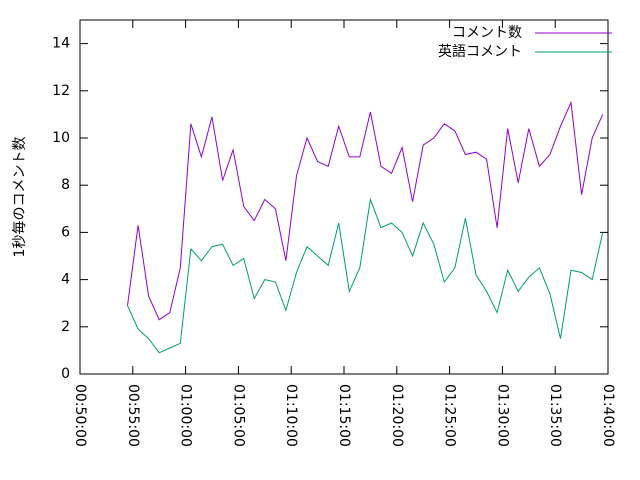 Image resolution: width=640 pixels, height=480 pixels. What do you see at coordinates (133, 415) in the screenshot?
I see `x-tick-label: 00:55:00` at bounding box center [133, 415].